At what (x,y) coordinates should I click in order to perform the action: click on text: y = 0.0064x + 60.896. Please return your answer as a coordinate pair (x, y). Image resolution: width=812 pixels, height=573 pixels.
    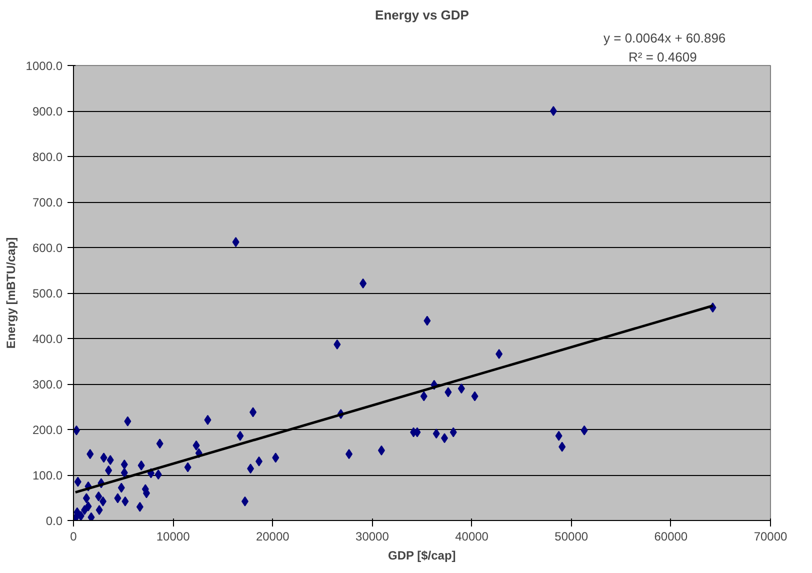
    Looking at the image, I should click on (665, 38).